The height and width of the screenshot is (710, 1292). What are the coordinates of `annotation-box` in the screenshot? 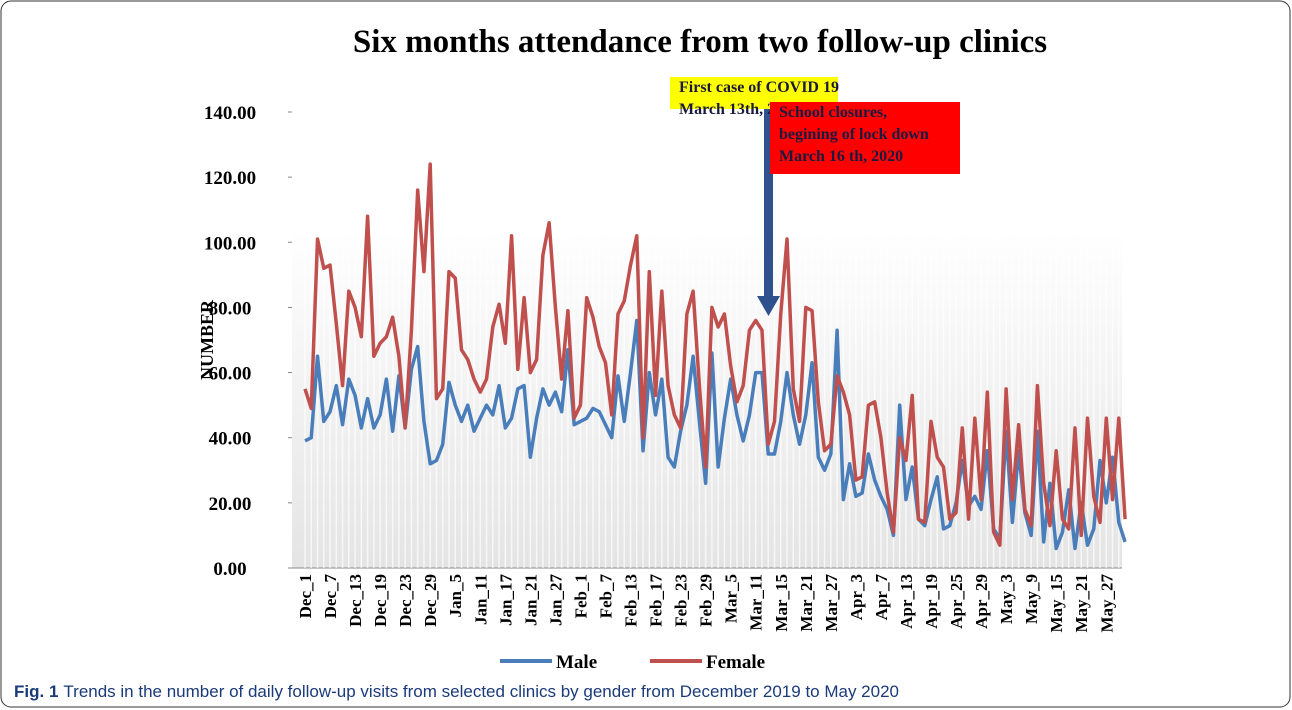 It's located at (865, 138).